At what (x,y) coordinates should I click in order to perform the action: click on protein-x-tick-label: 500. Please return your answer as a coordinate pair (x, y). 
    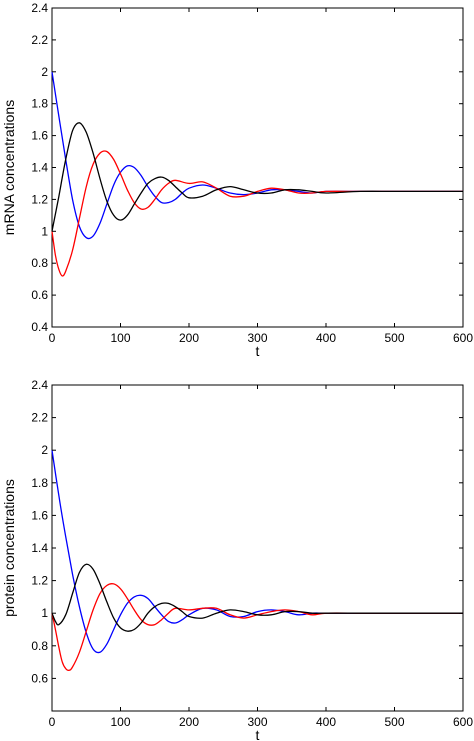
    Looking at the image, I should click on (394, 722).